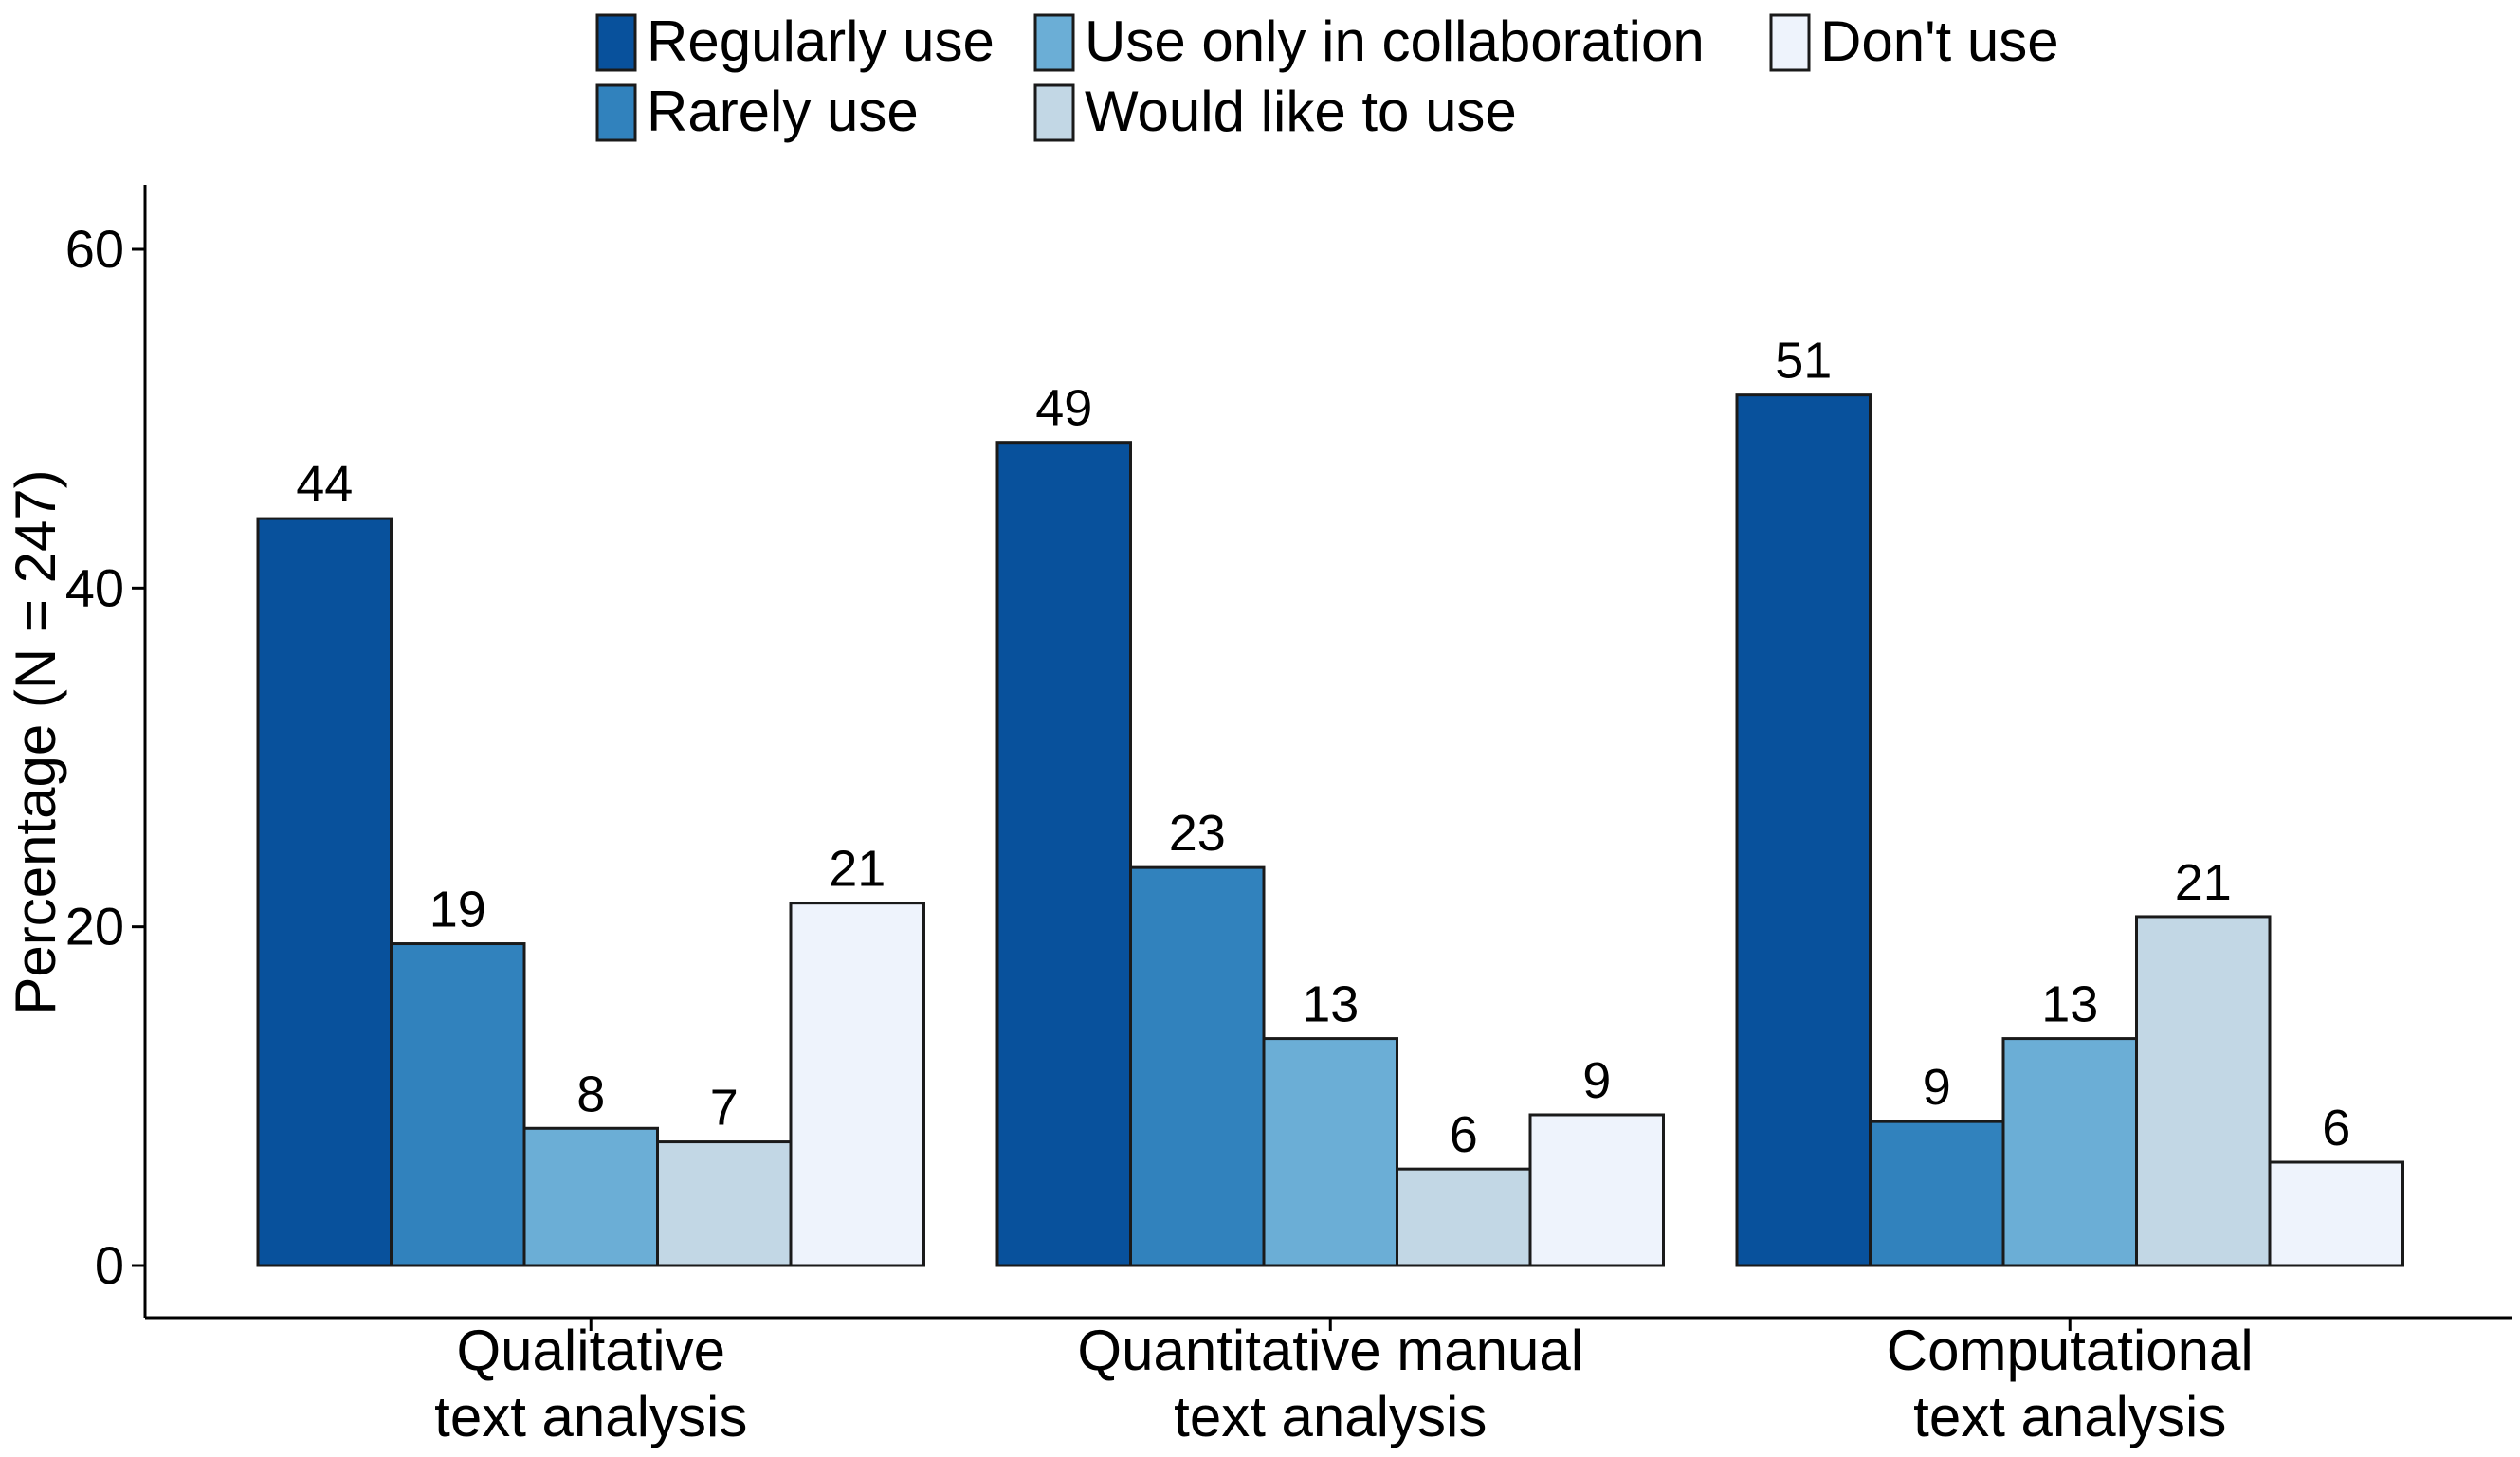 Image resolution: width=2520 pixels, height=1457 pixels. What do you see at coordinates (616, 112) in the screenshot?
I see `legend-swatch-rarely-use` at bounding box center [616, 112].